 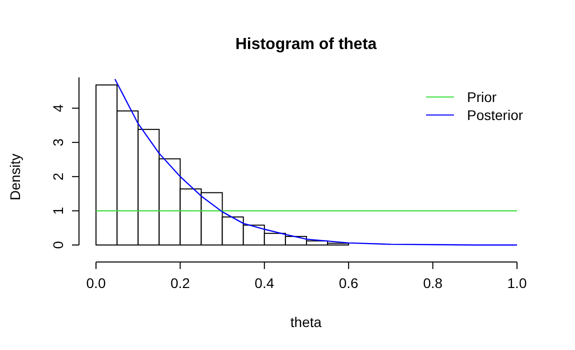 I want to click on y-axis-title: Density, so click(x=15, y=177).